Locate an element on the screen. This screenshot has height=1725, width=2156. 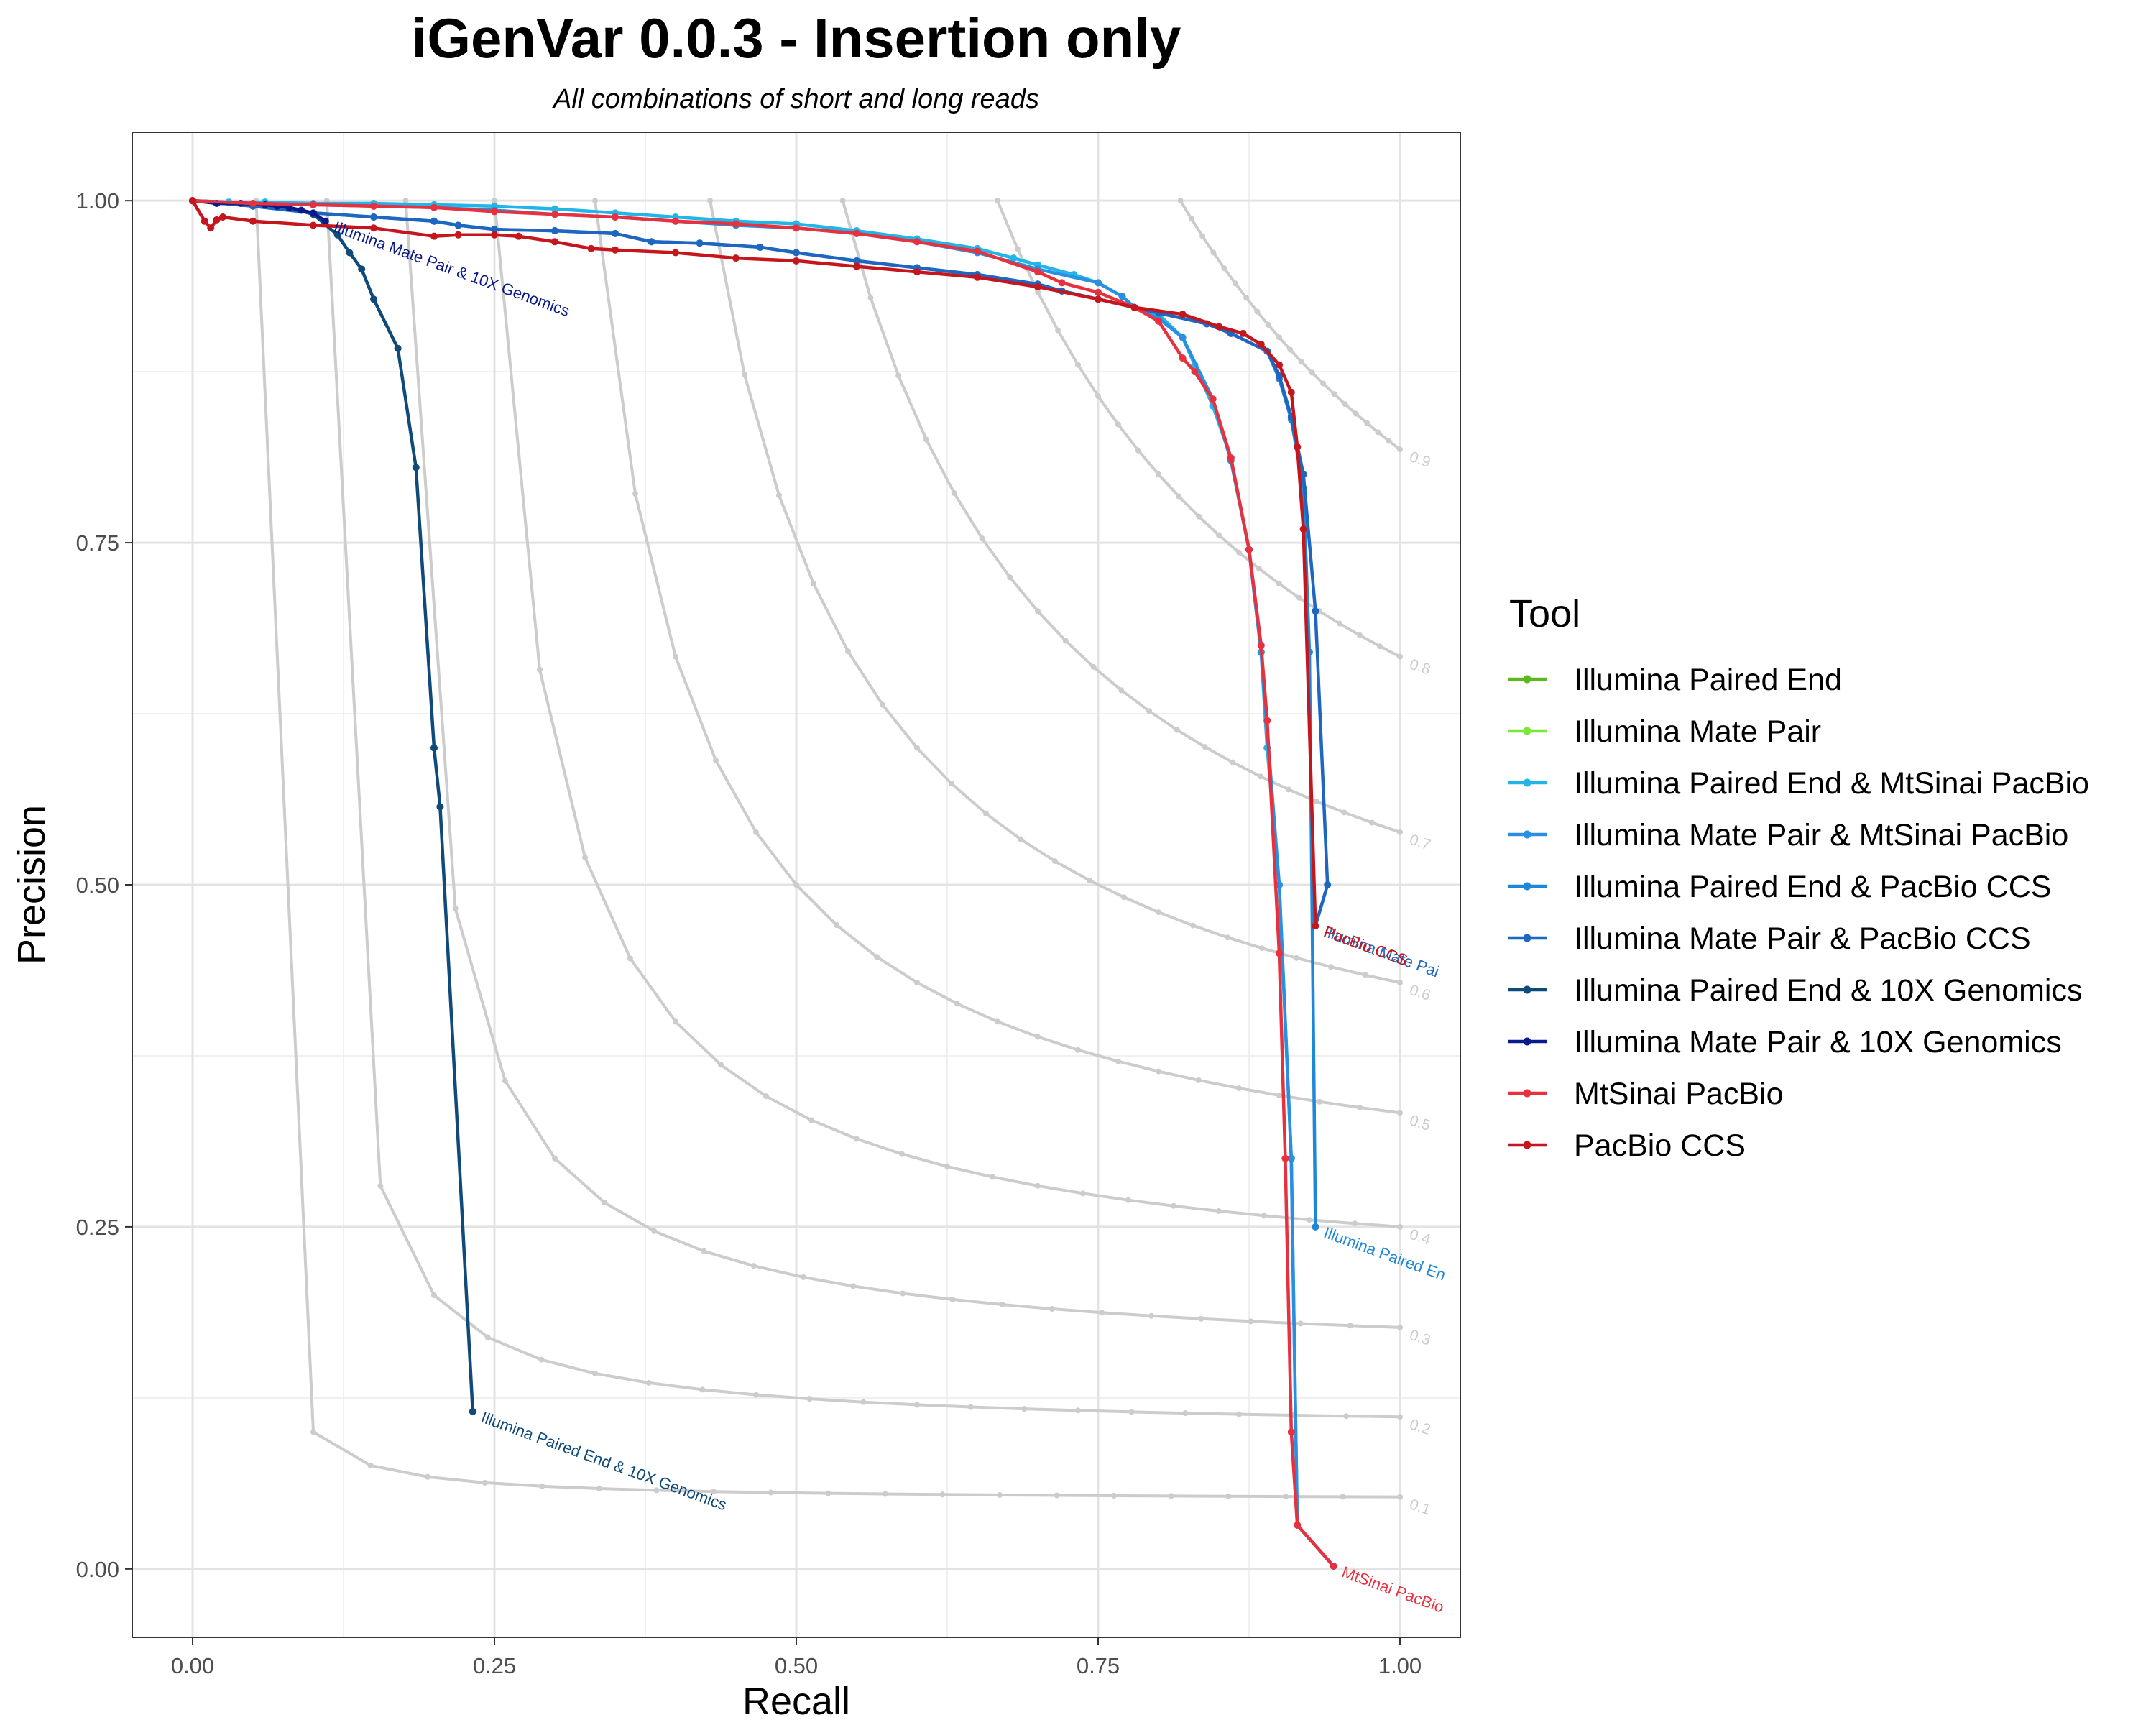
legend-title: Tool is located at coordinates (1545, 613).